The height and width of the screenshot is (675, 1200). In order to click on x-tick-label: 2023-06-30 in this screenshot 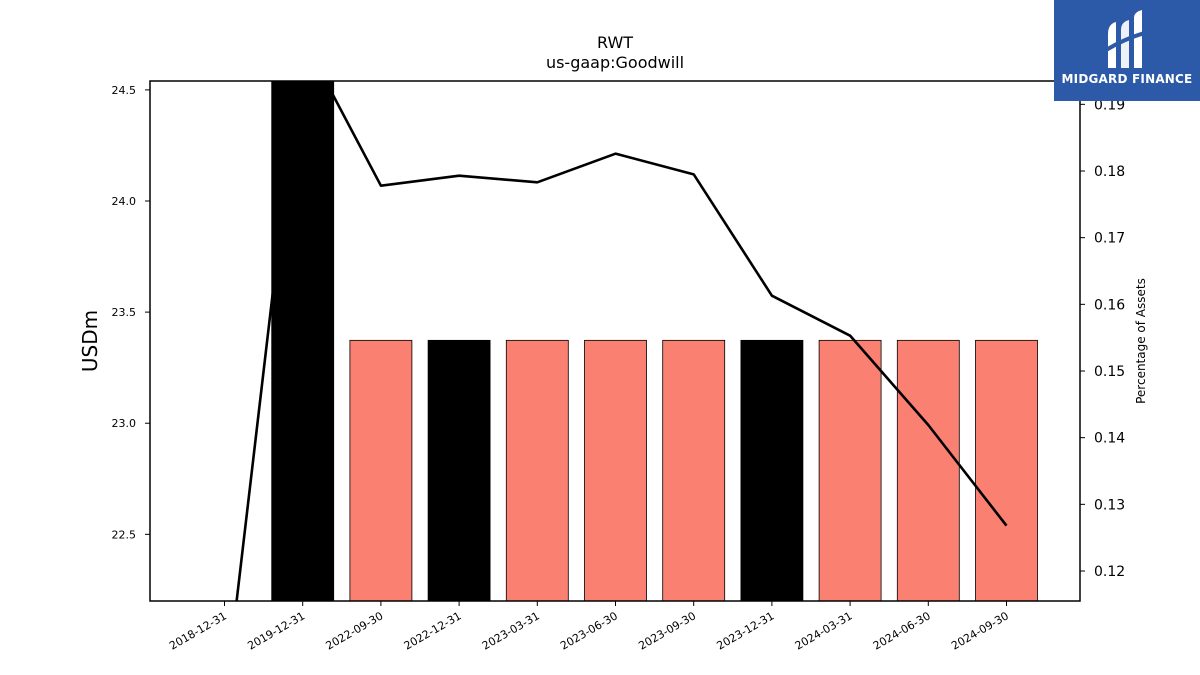, I will do `click(589, 630)`.